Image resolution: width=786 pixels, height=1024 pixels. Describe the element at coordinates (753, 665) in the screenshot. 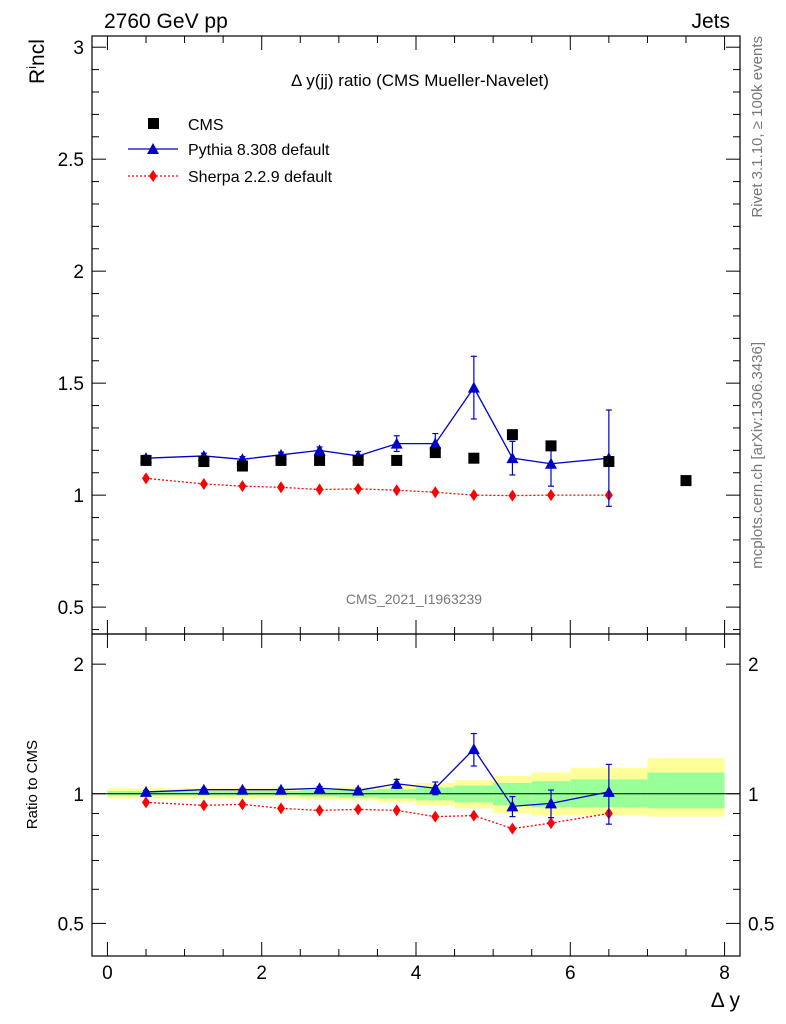

I see `ratio-y-tick-label-right: 2` at that location.